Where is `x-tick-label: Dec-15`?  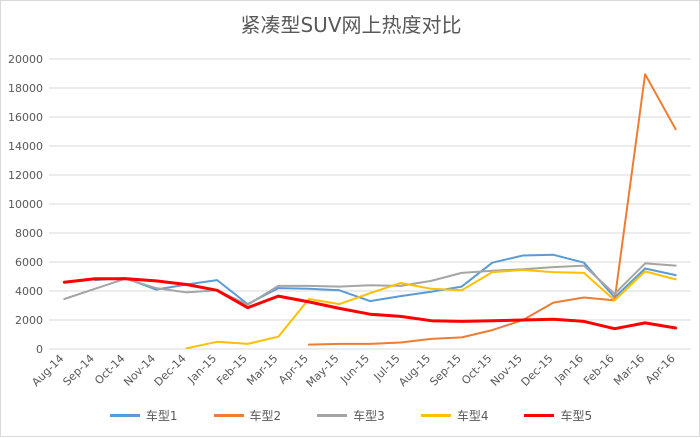 x-tick-label: Dec-15 is located at coordinates (537, 370).